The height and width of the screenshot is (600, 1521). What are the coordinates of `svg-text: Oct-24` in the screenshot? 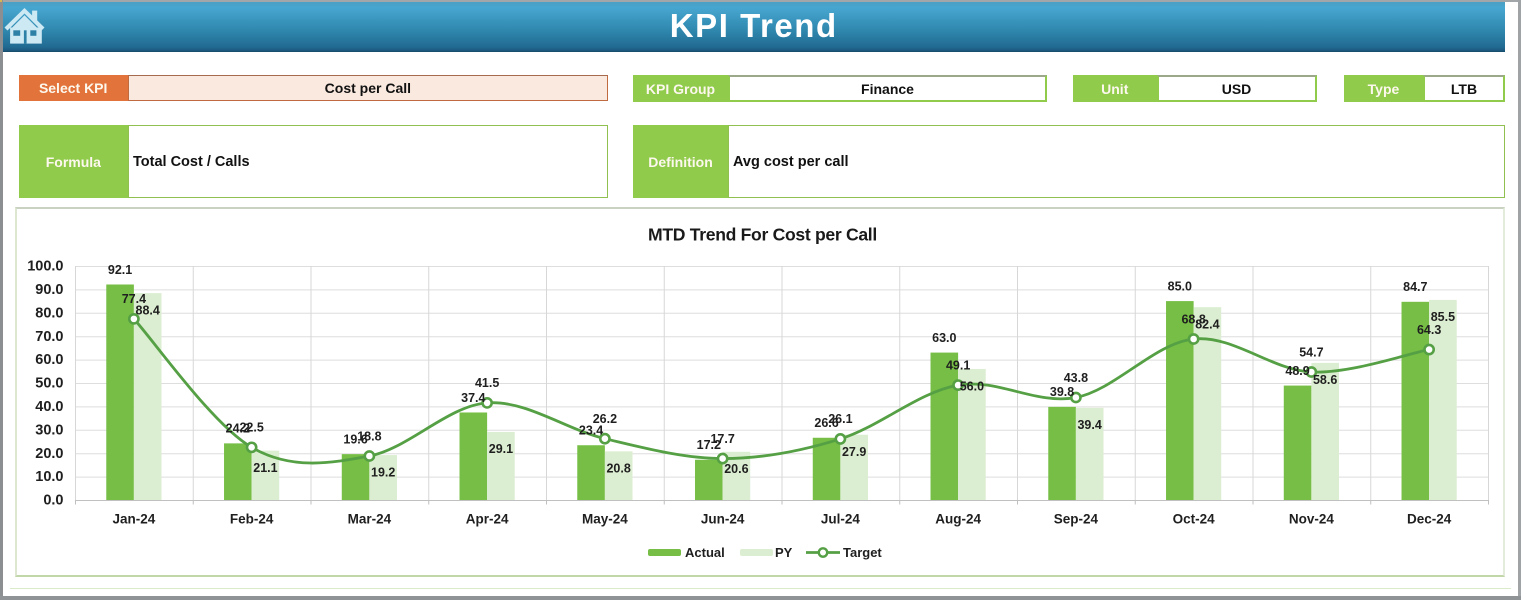 It's located at (1194, 519).